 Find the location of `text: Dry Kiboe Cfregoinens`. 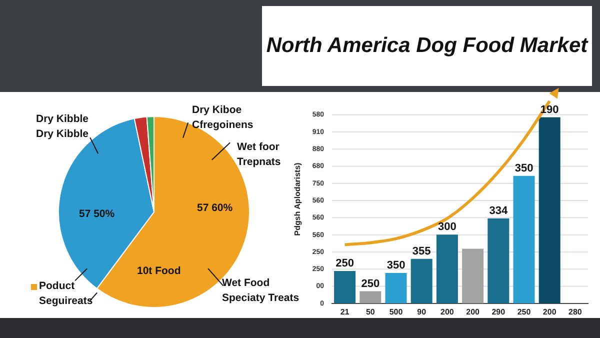

text: Dry Kiboe Cfregoinens is located at coordinates (223, 118).